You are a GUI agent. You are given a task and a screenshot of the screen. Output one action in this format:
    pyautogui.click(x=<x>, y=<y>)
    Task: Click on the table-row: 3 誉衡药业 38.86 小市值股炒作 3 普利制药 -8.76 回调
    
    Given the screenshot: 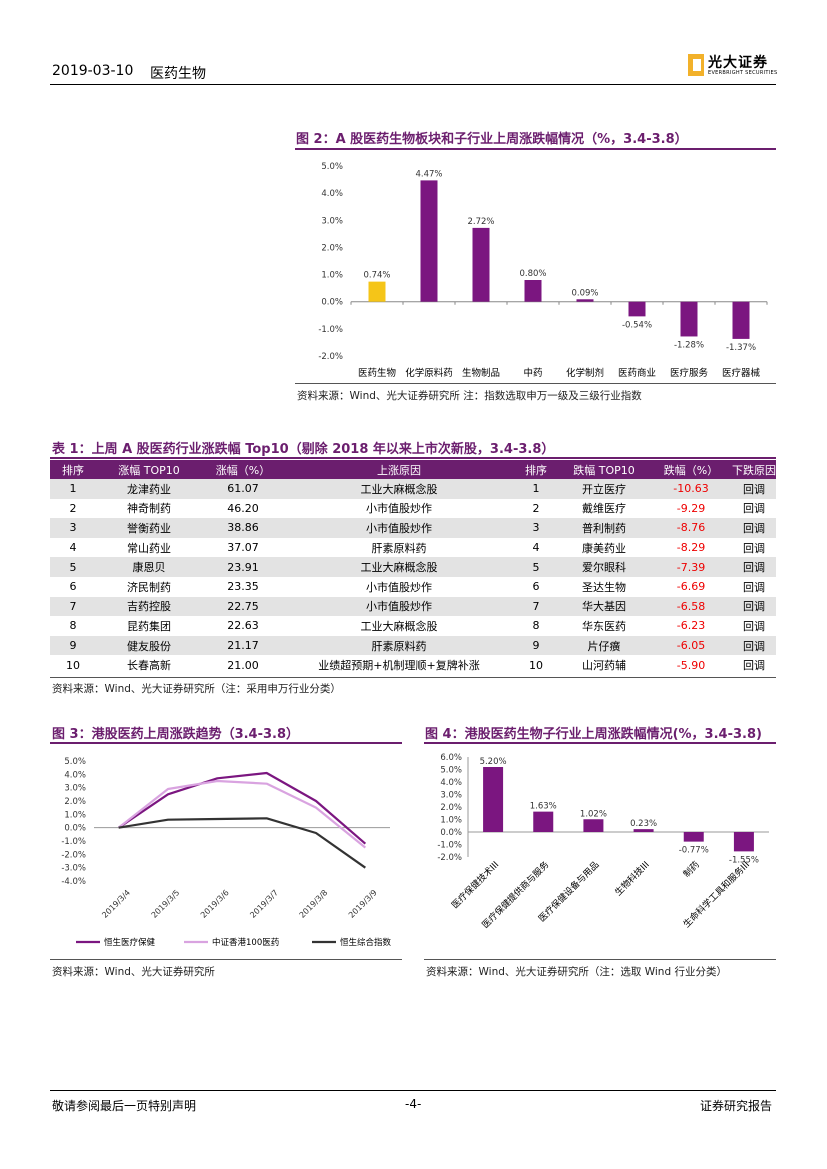 What is the action you would take?
    pyautogui.click(x=413, y=528)
    